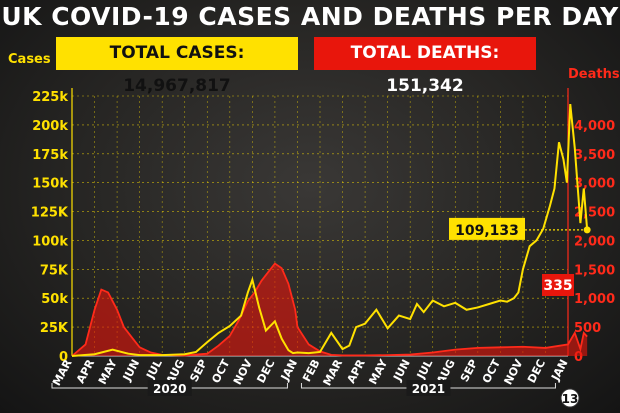 Image resolution: width=620 pixels, height=413 pixels. What do you see at coordinates (587, 230) in the screenshot?
I see `cases-latest-point` at bounding box center [587, 230].